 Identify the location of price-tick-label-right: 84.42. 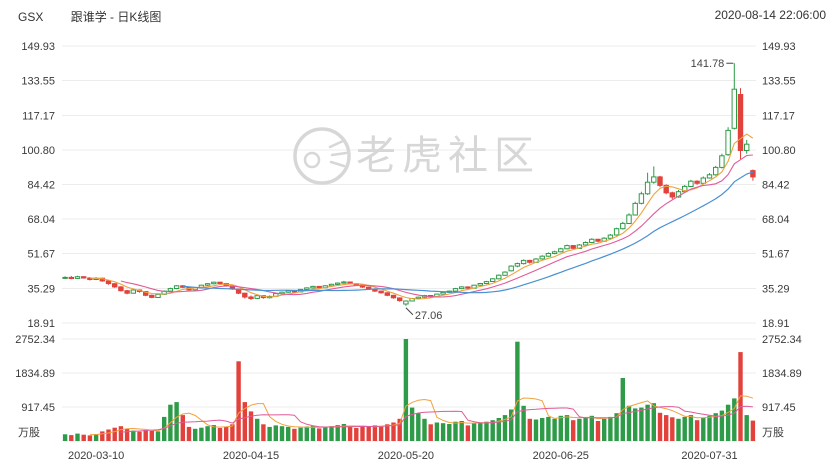
(776, 186).